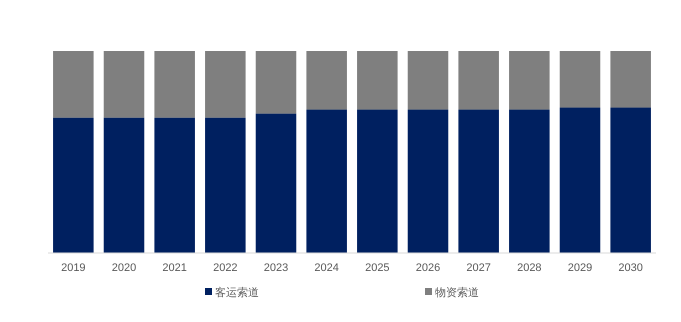 Image resolution: width=681 pixels, height=322 pixels. What do you see at coordinates (276, 268) in the screenshot?
I see `x-tick-label: 2023` at bounding box center [276, 268].